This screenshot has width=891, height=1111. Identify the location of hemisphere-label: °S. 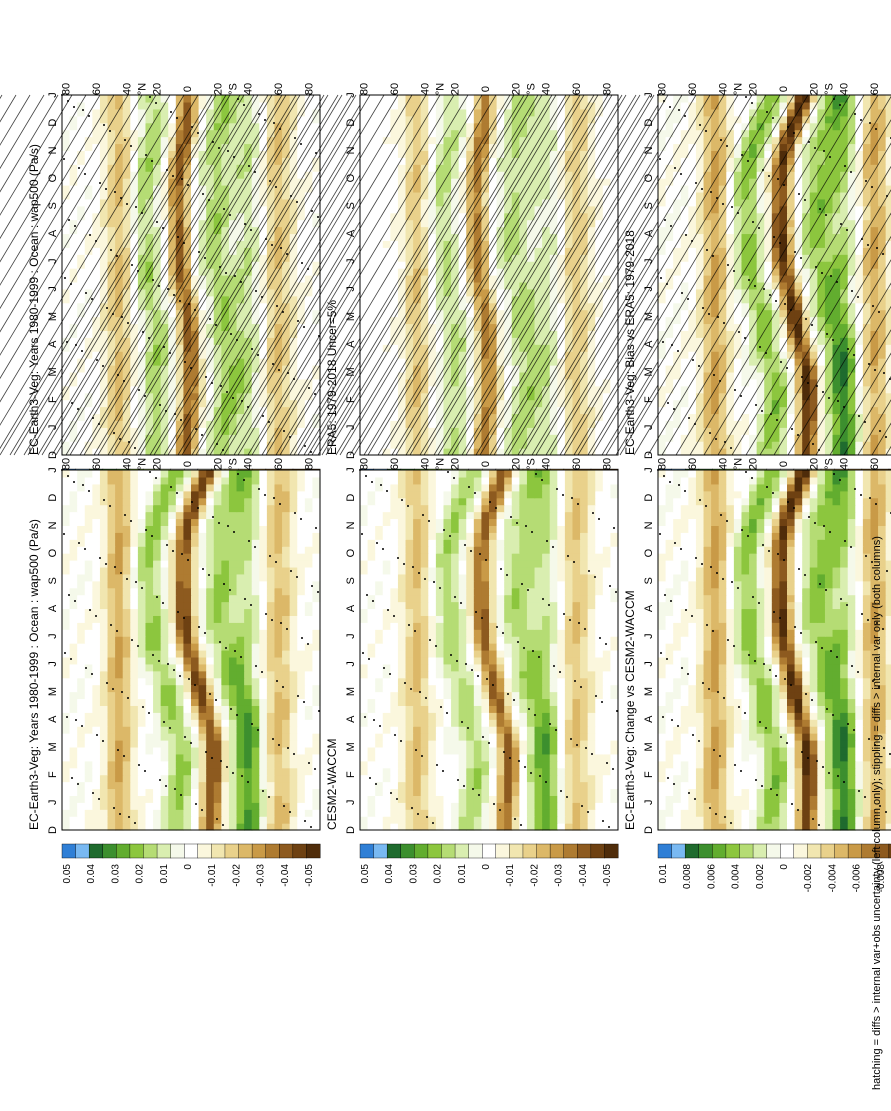
(234, 89).